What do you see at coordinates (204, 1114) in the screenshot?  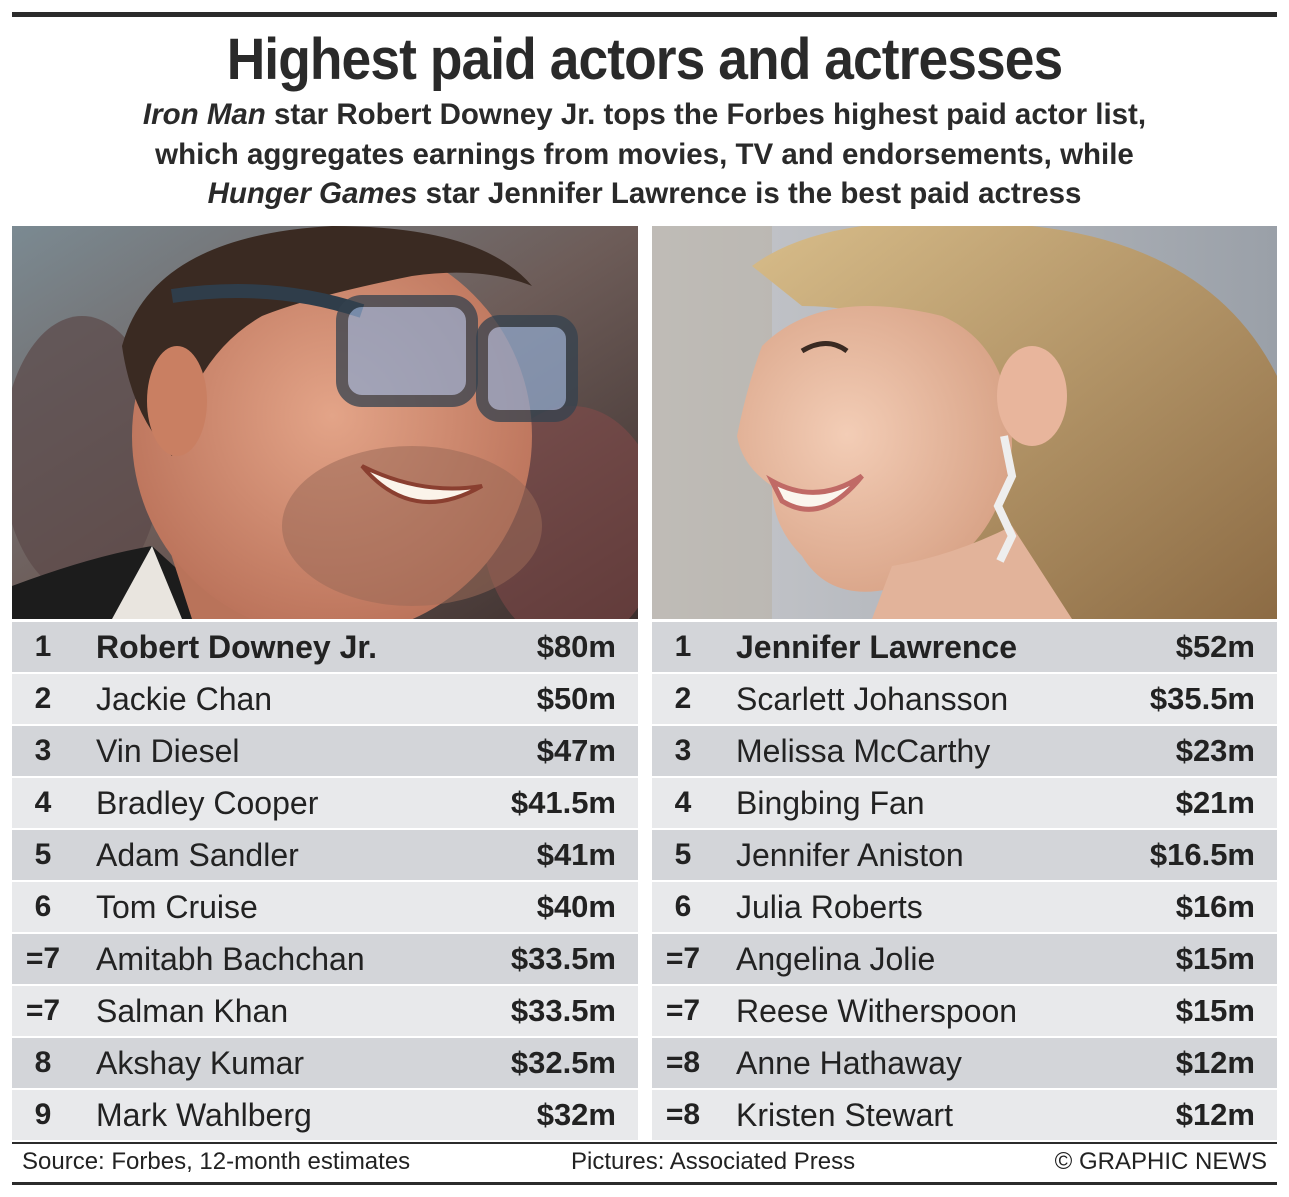 I see `actor-name: Mark Wahlberg` at bounding box center [204, 1114].